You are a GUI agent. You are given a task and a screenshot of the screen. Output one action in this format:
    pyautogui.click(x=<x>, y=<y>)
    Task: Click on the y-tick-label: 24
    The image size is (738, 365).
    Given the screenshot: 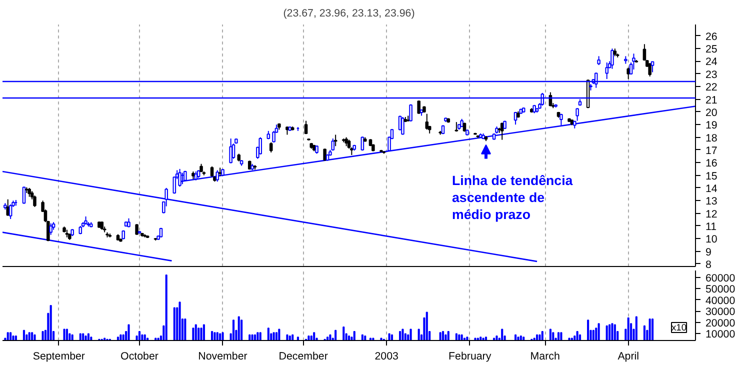 What is the action you would take?
    pyautogui.click(x=712, y=62)
    